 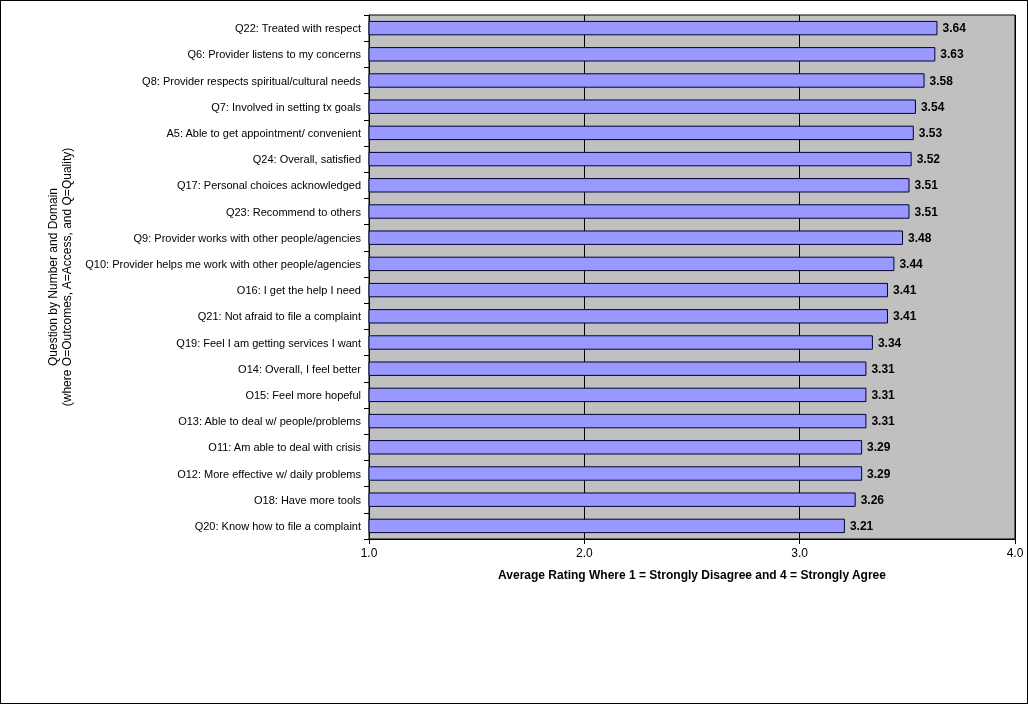 What do you see at coordinates (306, 159) in the screenshot?
I see `y-tick-label: Q24: Overall, satisfied` at bounding box center [306, 159].